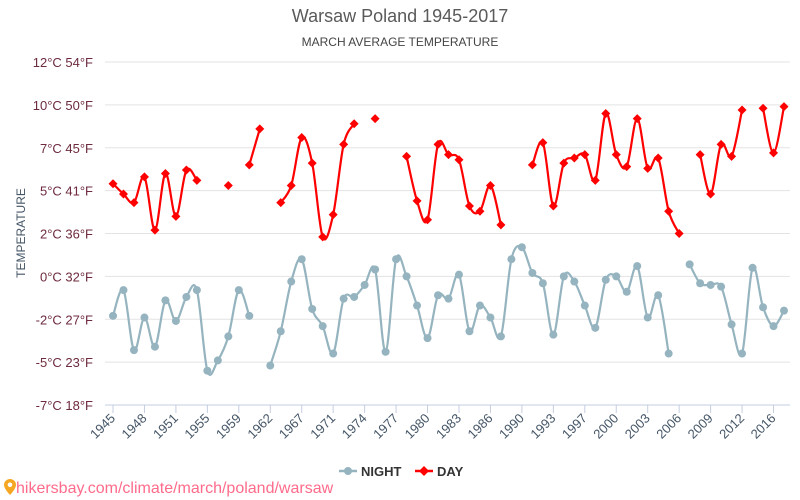 This screenshot has height=500, width=800. What do you see at coordinates (574, 426) in the screenshot?
I see `x-tick-label: 1997` at bounding box center [574, 426].